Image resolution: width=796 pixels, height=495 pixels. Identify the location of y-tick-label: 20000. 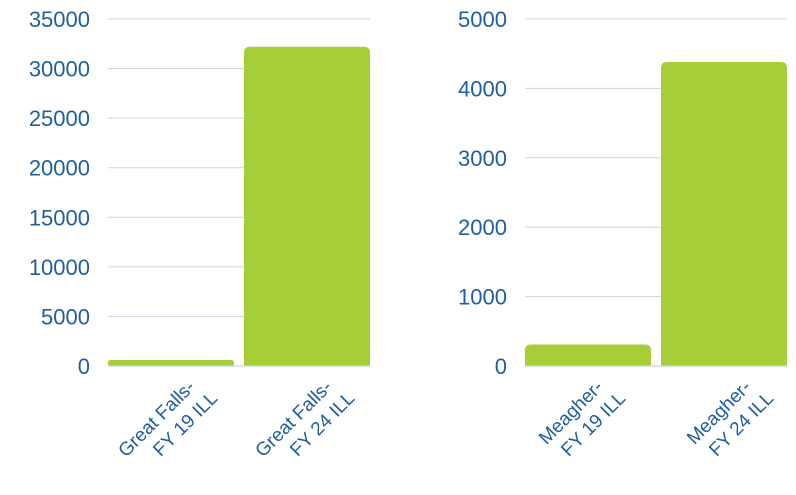
(59, 168).